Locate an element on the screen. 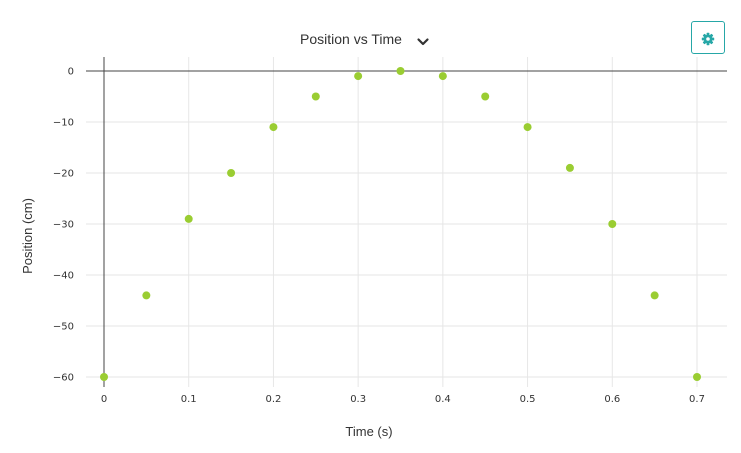  x-tick-label: 0.6 is located at coordinates (612, 399).